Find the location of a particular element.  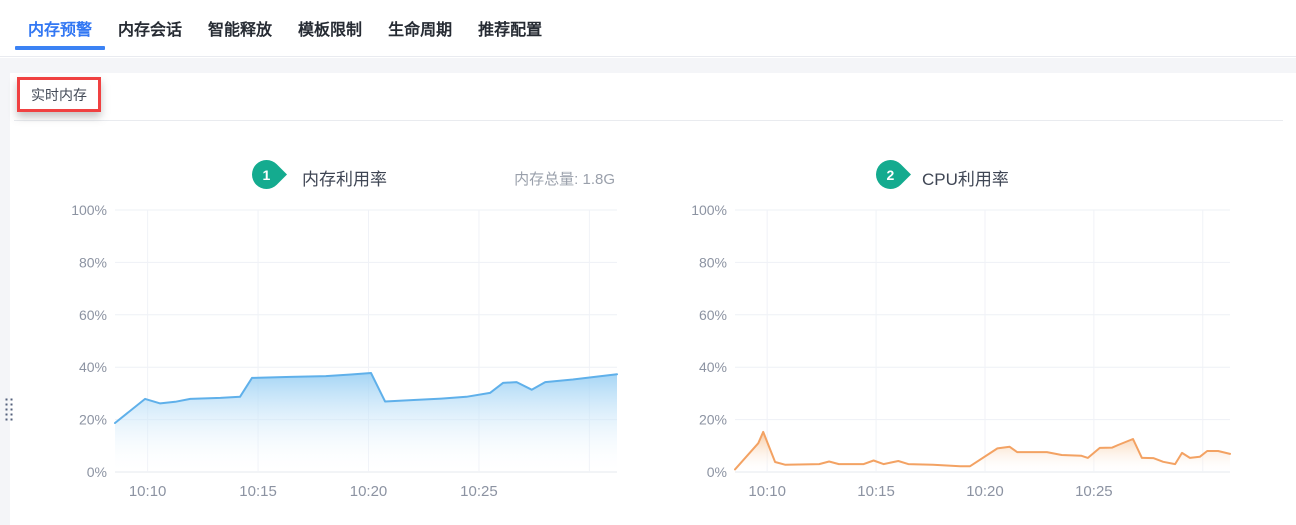

tab-label: 内存预警 is located at coordinates (60, 30).